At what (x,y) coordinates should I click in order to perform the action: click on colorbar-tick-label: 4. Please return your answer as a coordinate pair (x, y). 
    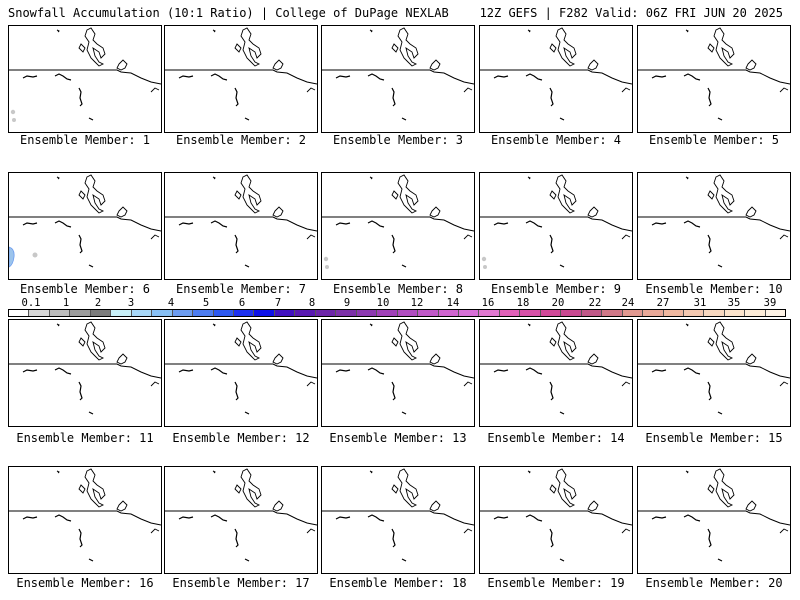
    Looking at the image, I should click on (171, 303).